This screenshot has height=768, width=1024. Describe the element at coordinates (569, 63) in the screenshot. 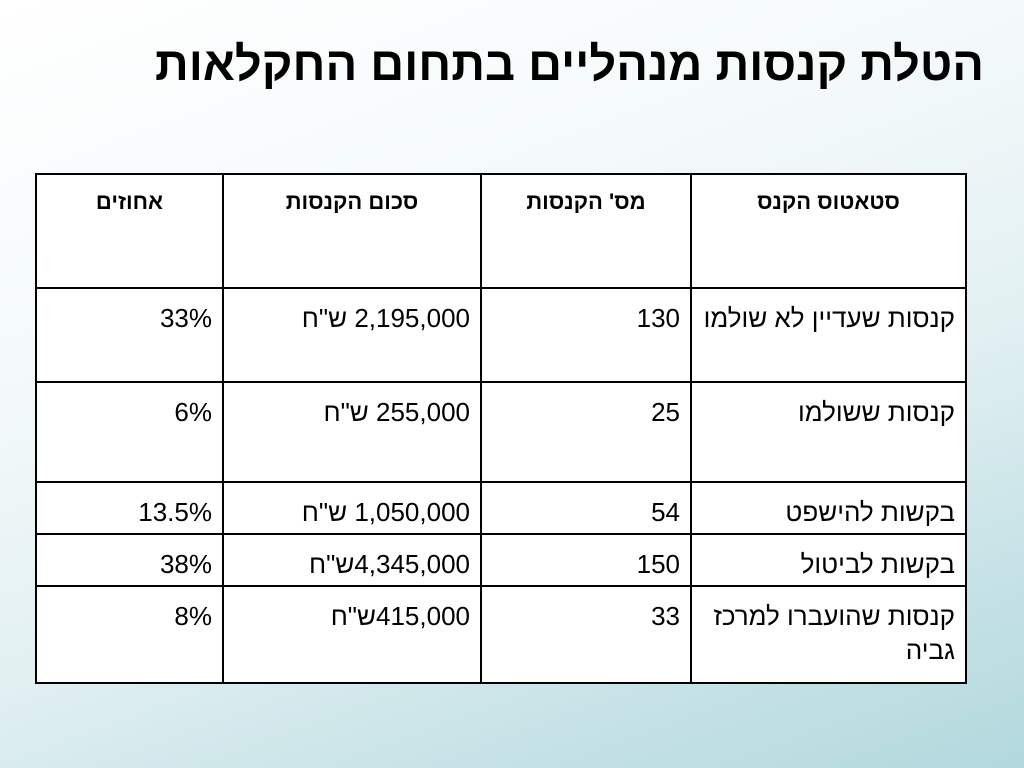

I see `slide-title: הטלת קנסות מנהליים בתחום החקלאות` at that location.